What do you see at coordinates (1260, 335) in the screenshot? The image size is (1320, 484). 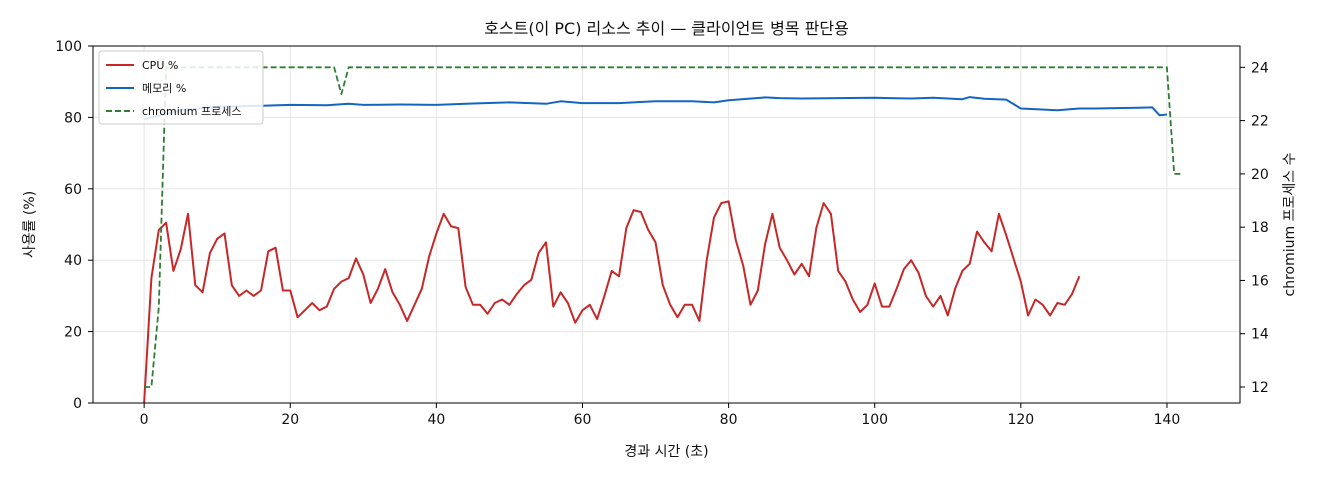 I see `y2-tick-label: 14` at bounding box center [1260, 335].